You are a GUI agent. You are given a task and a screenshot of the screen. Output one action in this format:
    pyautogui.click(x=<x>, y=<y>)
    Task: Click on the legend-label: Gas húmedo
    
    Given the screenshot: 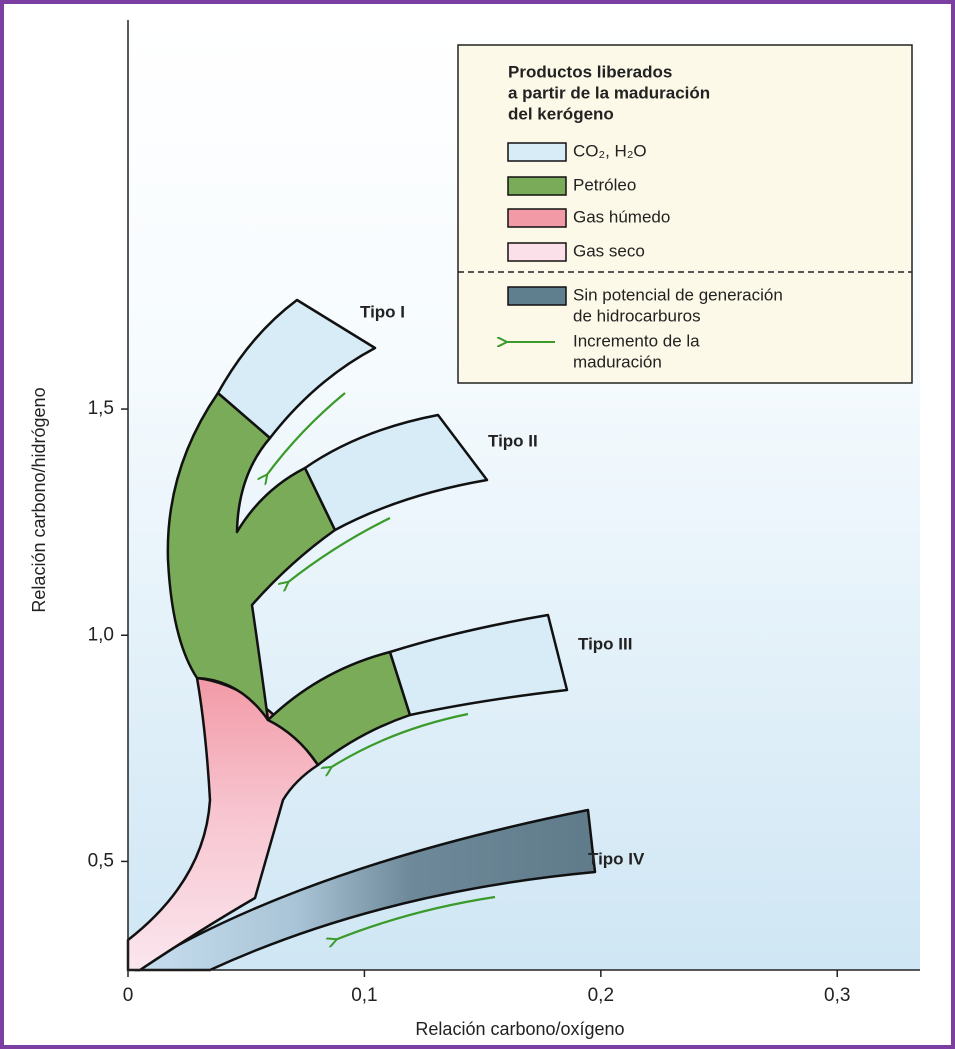 What is the action you would take?
    pyautogui.click(x=621, y=216)
    